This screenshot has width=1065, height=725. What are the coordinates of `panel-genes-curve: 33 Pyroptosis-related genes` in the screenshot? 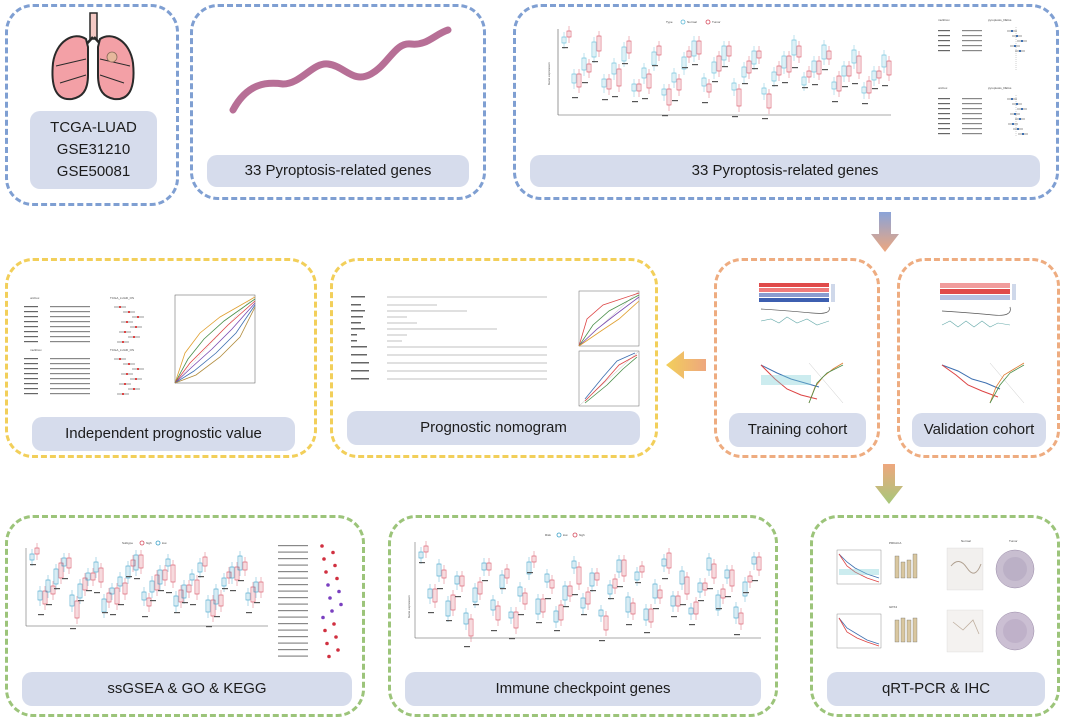 It's located at (338, 102).